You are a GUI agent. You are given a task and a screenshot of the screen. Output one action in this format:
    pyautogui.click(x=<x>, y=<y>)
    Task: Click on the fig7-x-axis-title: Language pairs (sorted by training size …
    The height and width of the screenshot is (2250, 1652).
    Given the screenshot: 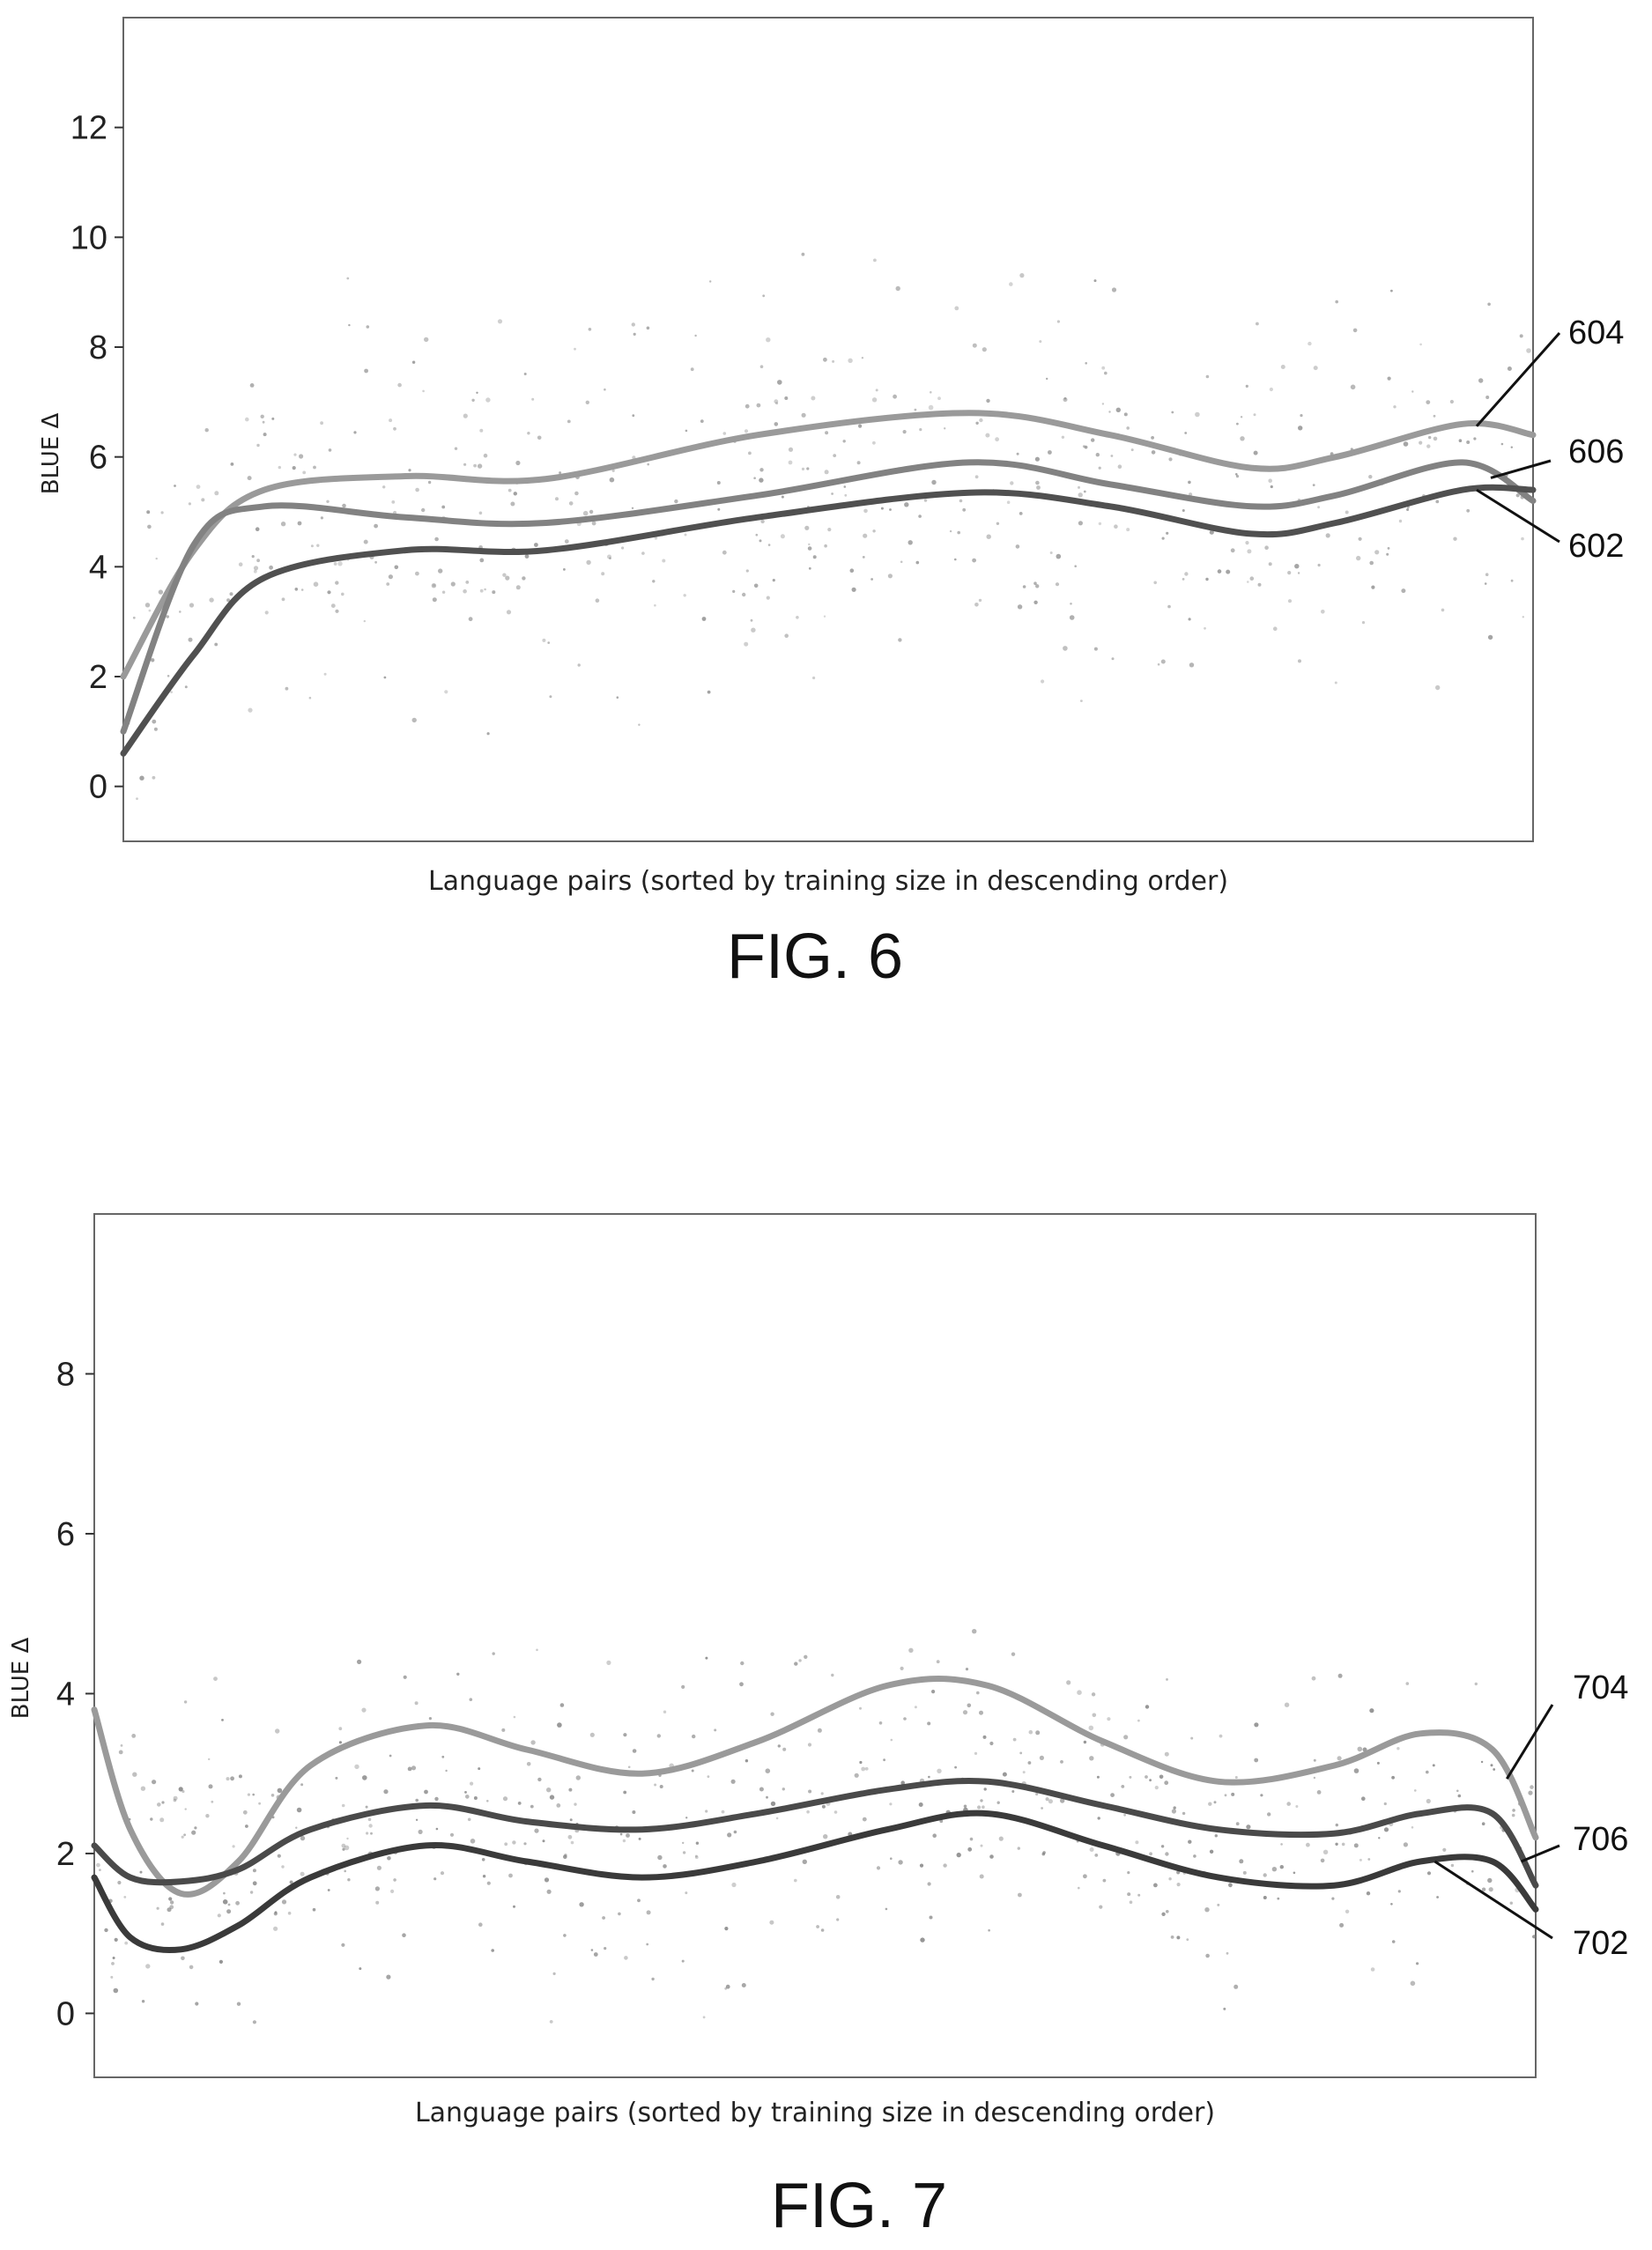 What is the action you would take?
    pyautogui.click(x=815, y=2113)
    